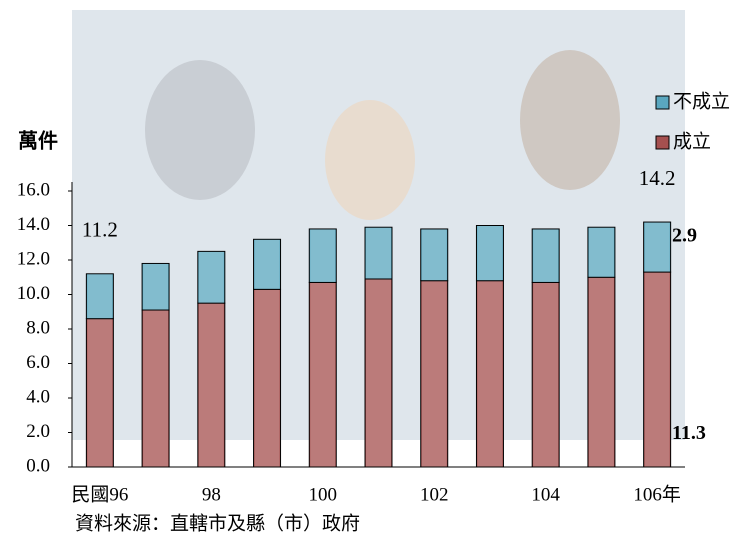  Describe the element at coordinates (38, 396) in the screenshot. I see `y-tick-label: 4.0` at that location.